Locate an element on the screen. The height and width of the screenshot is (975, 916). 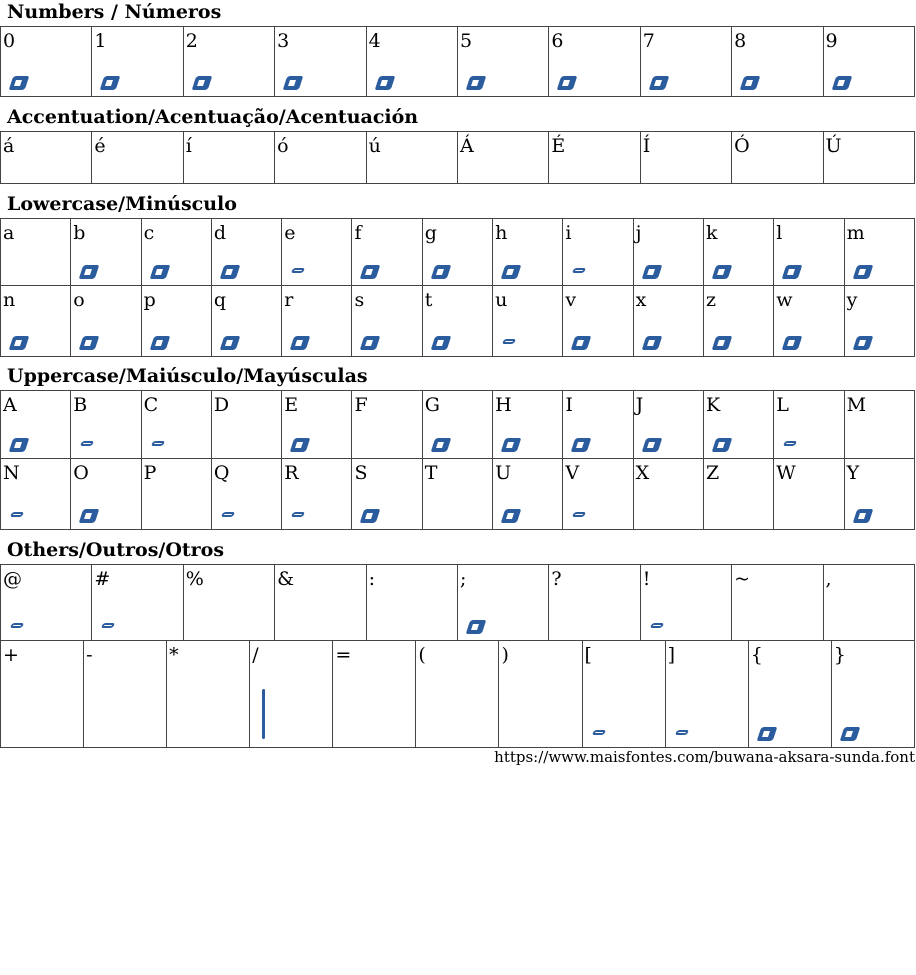
glyph-cell: ( is located at coordinates (457, 694).